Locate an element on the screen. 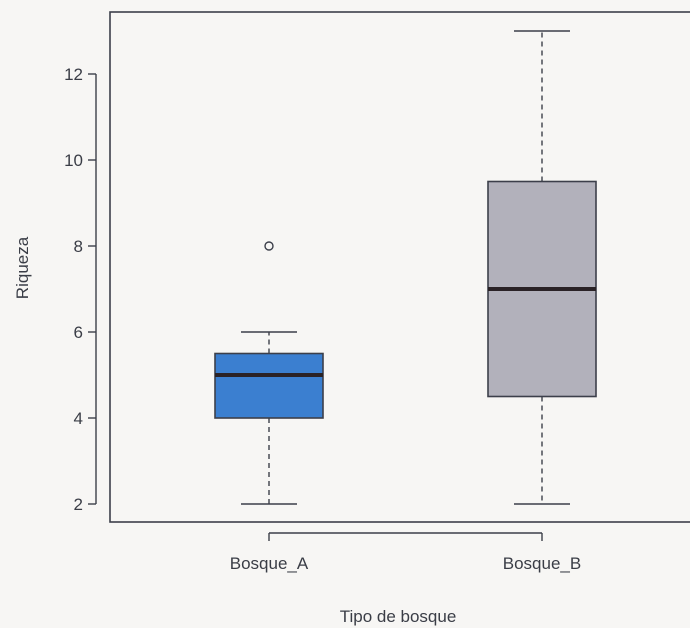 This screenshot has height=628, width=690. x-axis: Bosque_A Bosque_B is located at coordinates (405, 552).